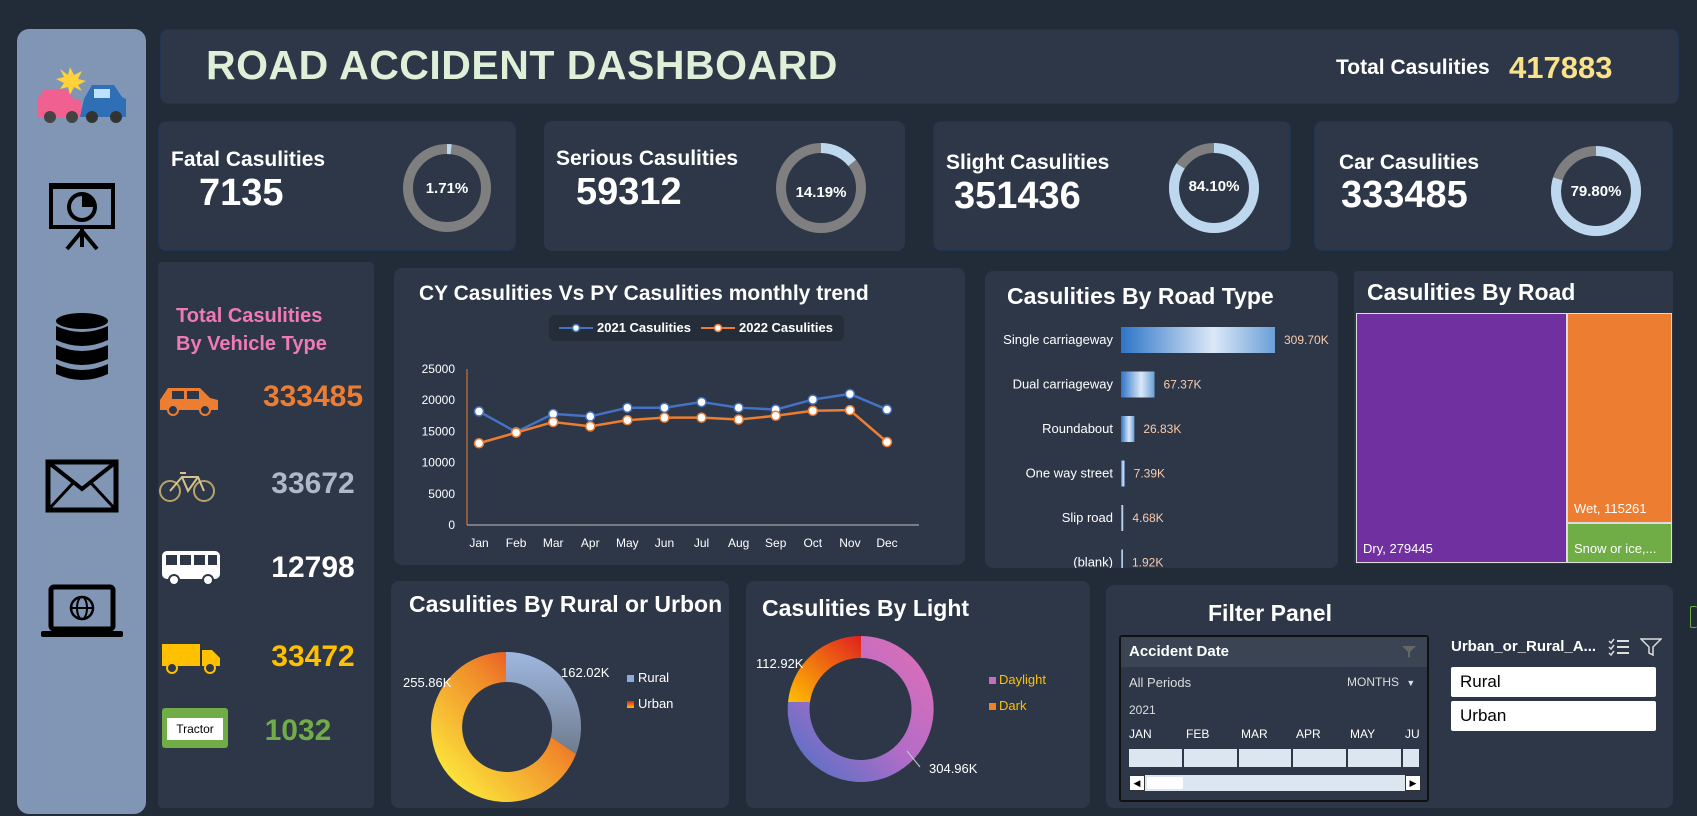  I want to click on sidebar, so click(81, 421).